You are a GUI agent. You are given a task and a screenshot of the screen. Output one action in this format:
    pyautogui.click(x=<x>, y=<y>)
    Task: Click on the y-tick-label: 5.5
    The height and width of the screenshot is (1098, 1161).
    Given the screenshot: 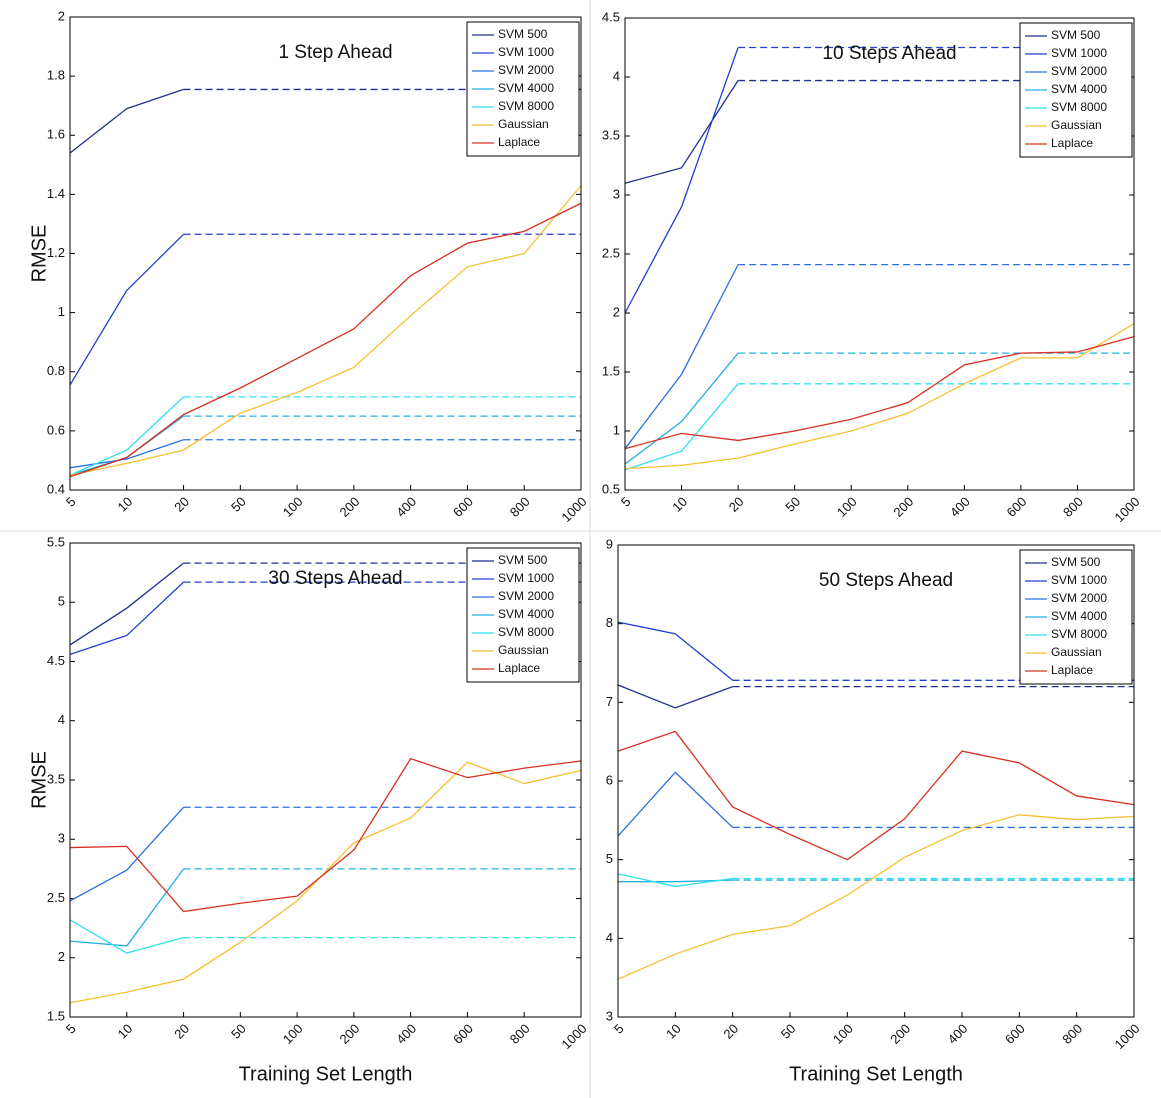 What is the action you would take?
    pyautogui.click(x=56, y=541)
    